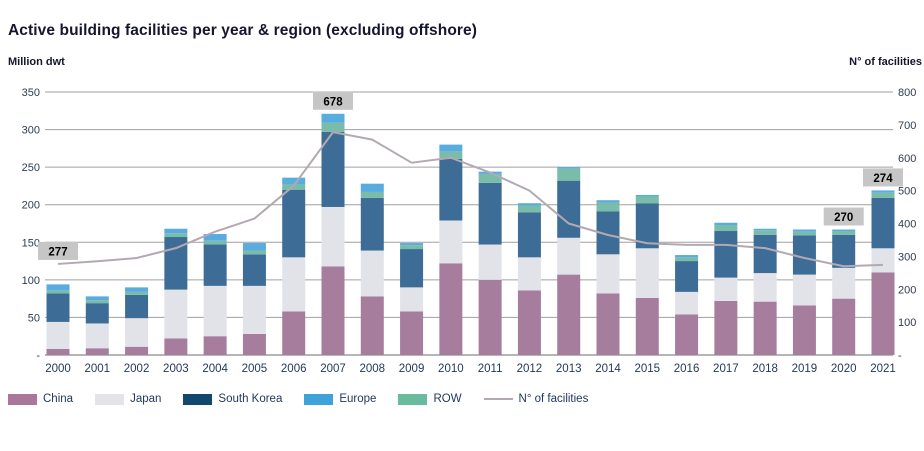 This screenshot has height=451, width=924. What do you see at coordinates (608, 233) in the screenshot?
I see `bar-segment-2014-south-korea` at bounding box center [608, 233].